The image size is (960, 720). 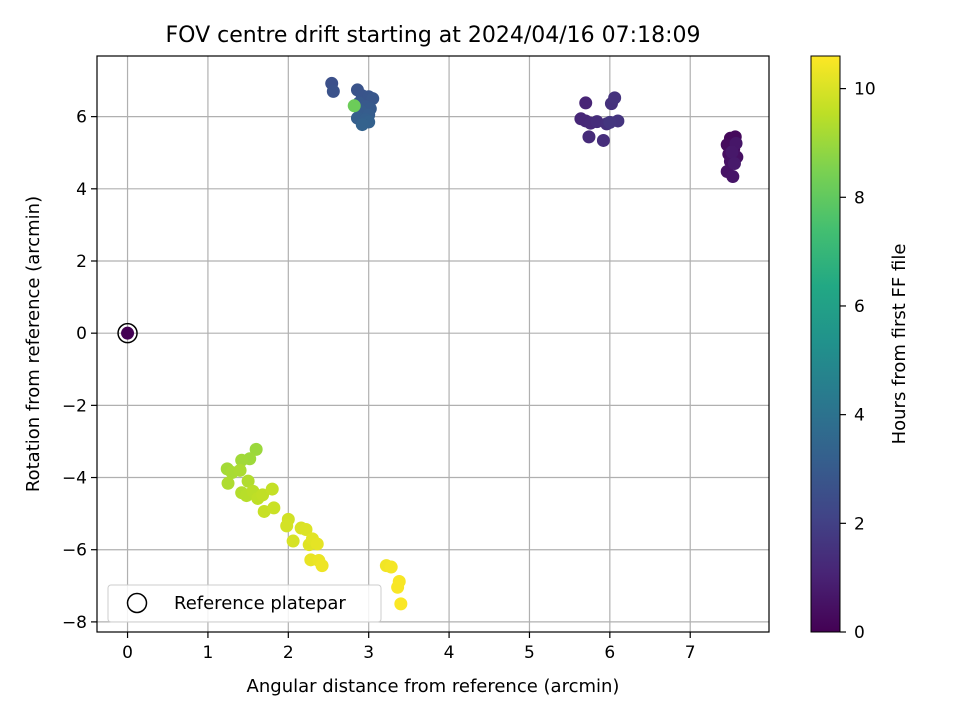 I want to click on y-tick-label: −2, so click(x=74, y=406).